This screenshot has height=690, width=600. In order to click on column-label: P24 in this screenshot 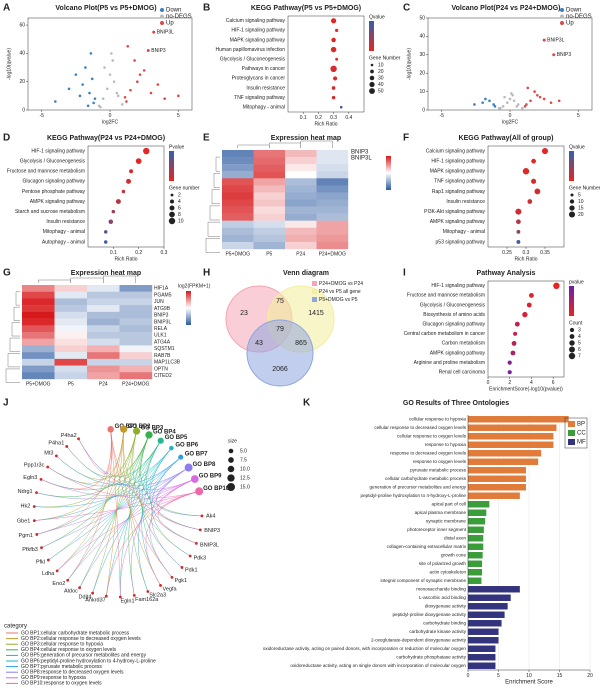, I will do `click(300, 254)`.